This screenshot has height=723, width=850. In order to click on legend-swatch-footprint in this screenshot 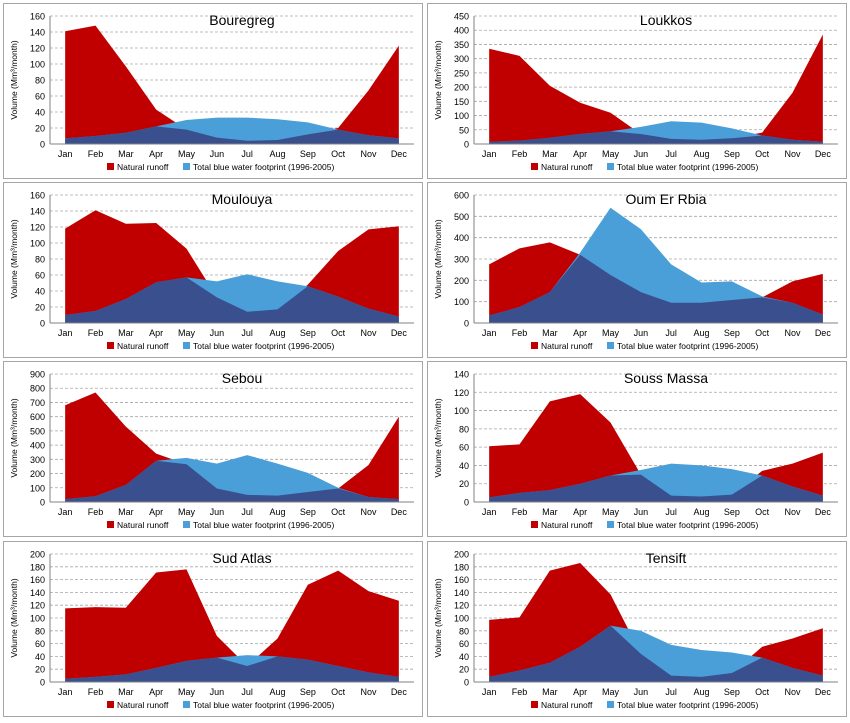, I will do `click(186, 166)`.